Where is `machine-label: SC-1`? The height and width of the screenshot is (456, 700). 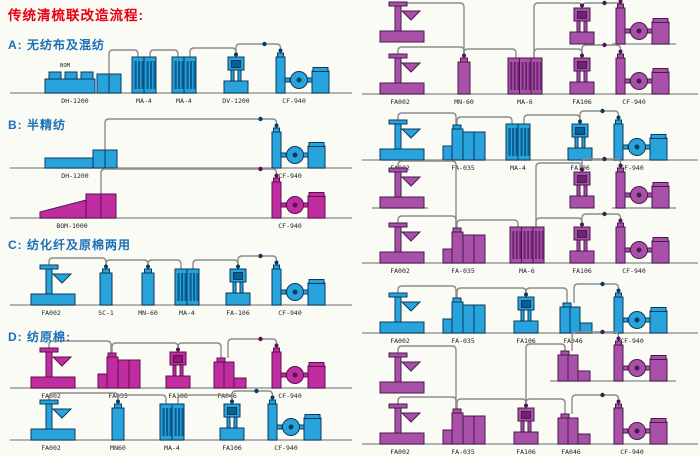 machine-label: SC-1 is located at coordinates (106, 313).